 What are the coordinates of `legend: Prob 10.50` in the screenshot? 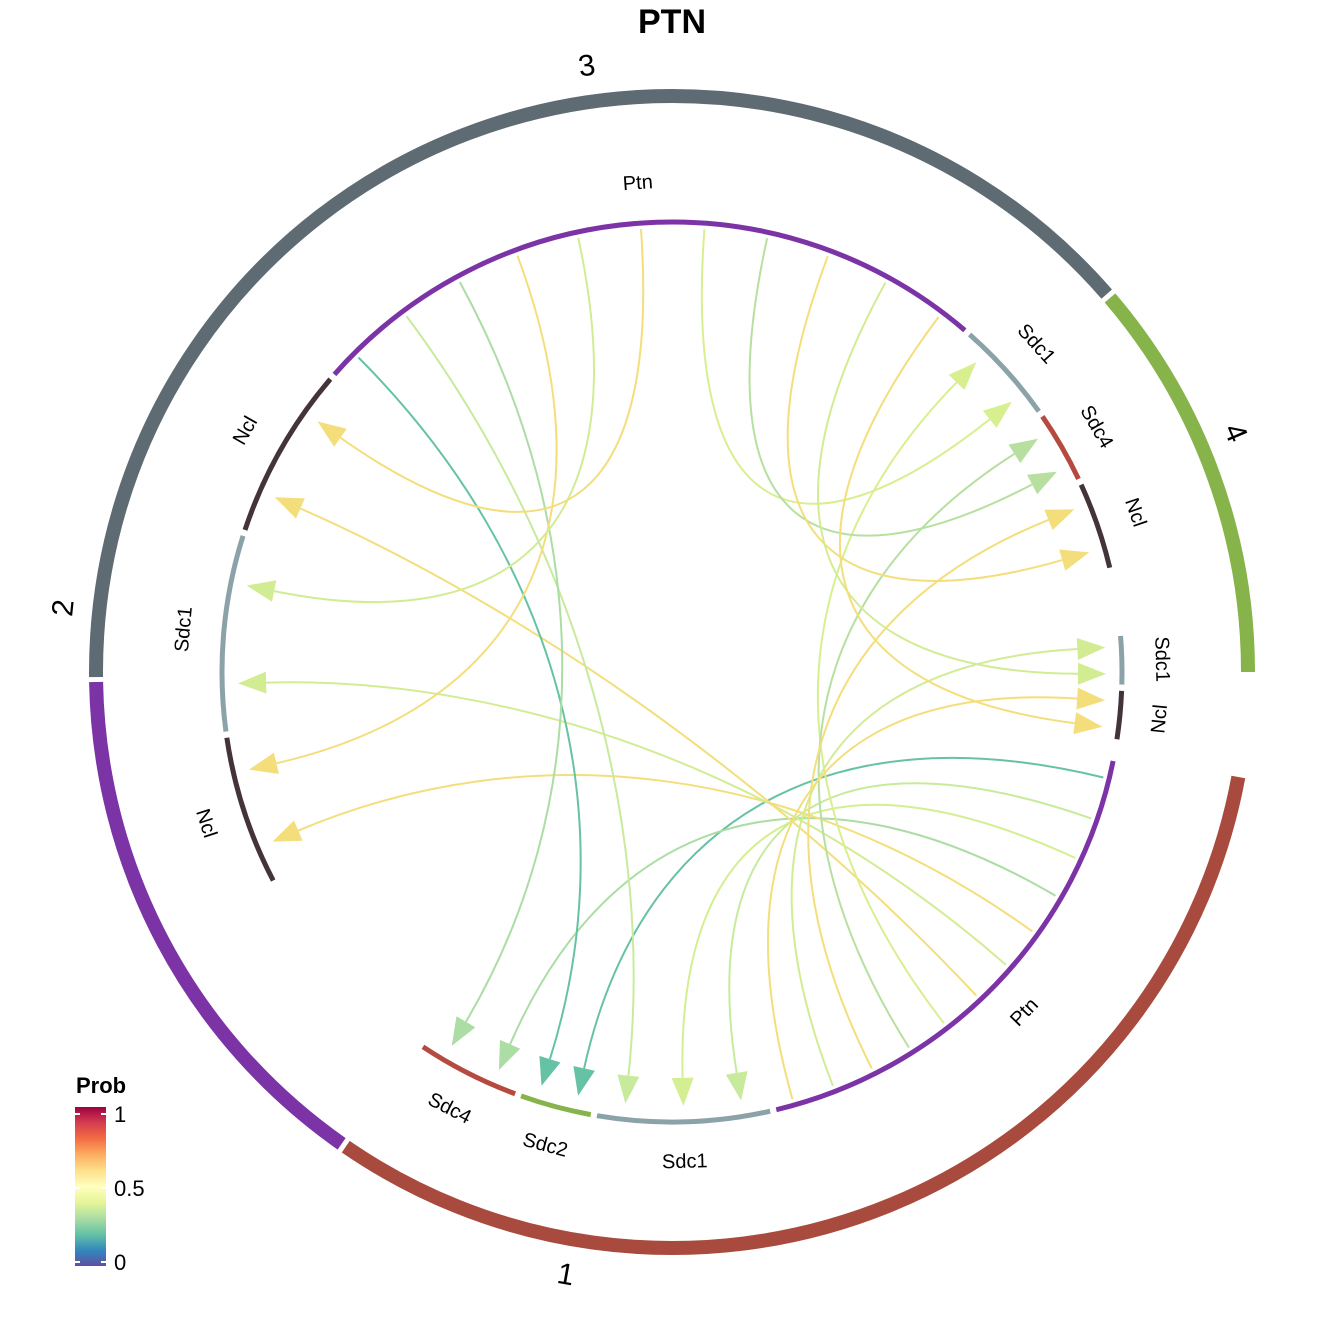 It's located at (110, 1174).